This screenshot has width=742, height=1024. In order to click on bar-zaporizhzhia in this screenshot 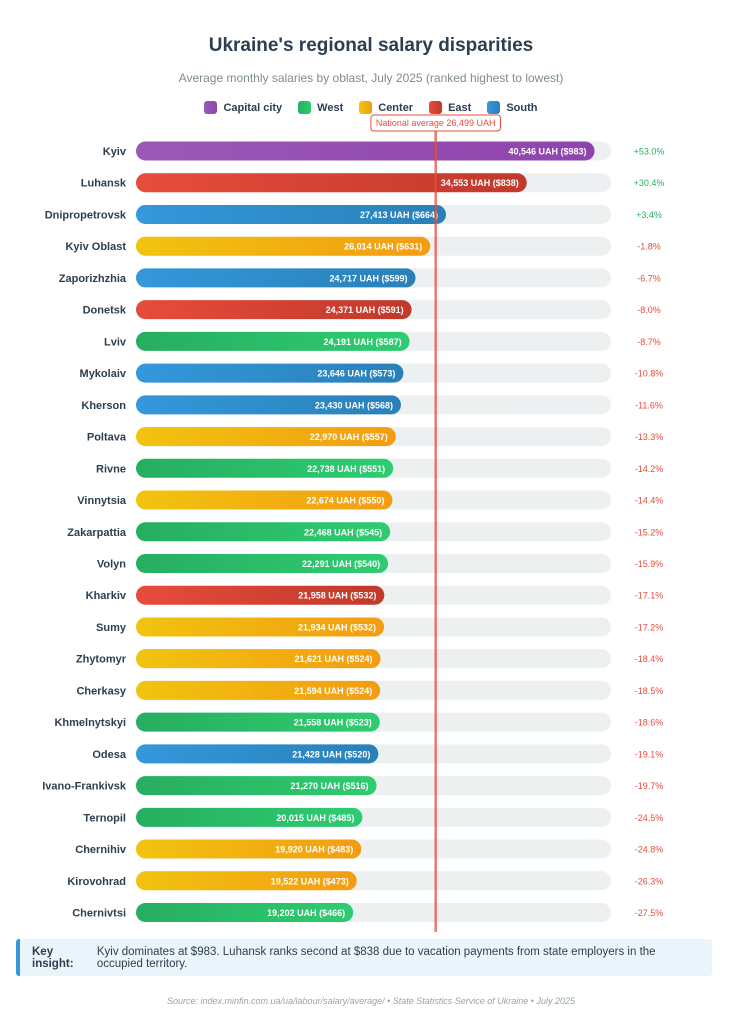, I will do `click(276, 278)`.